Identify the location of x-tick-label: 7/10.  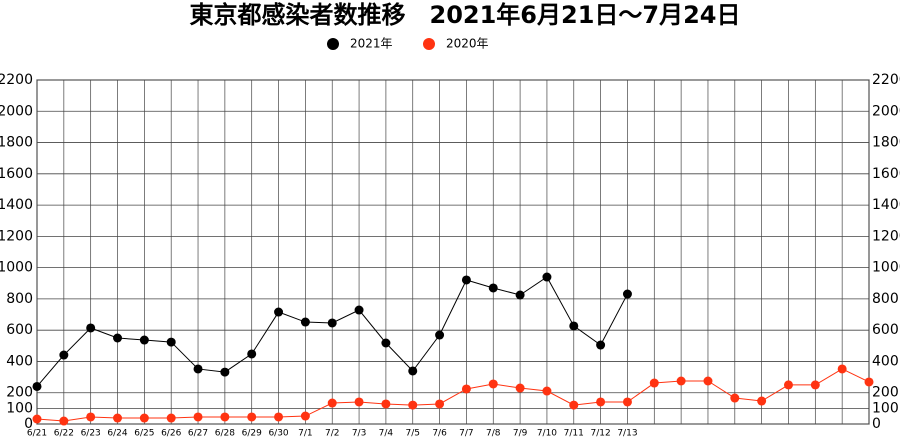
(547, 434).